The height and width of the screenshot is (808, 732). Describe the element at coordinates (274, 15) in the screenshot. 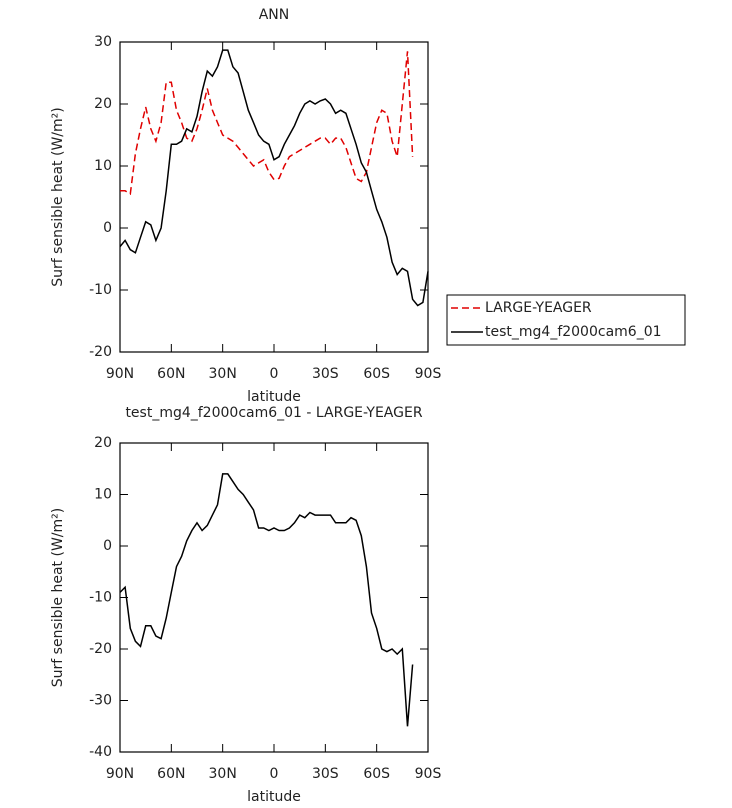

I see `chart-title: ANN` at that location.